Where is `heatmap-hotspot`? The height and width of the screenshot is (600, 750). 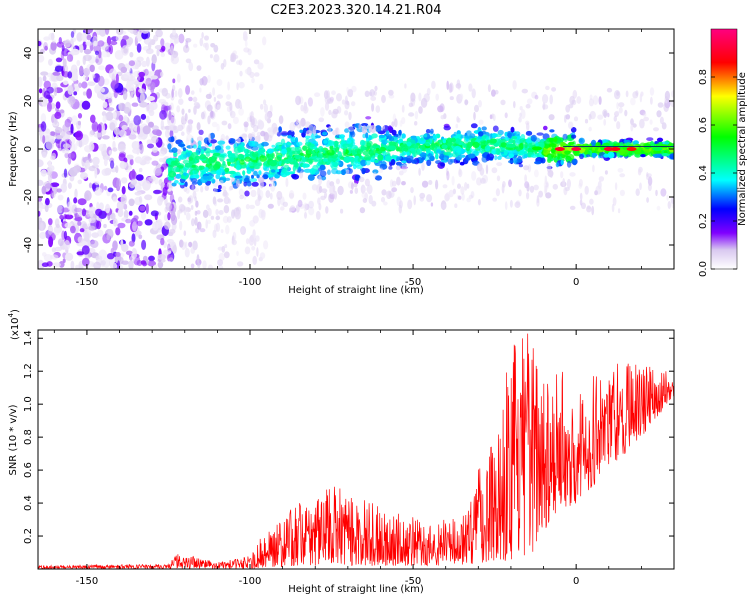
heatmap-hotspot is located at coordinates (631, 149).